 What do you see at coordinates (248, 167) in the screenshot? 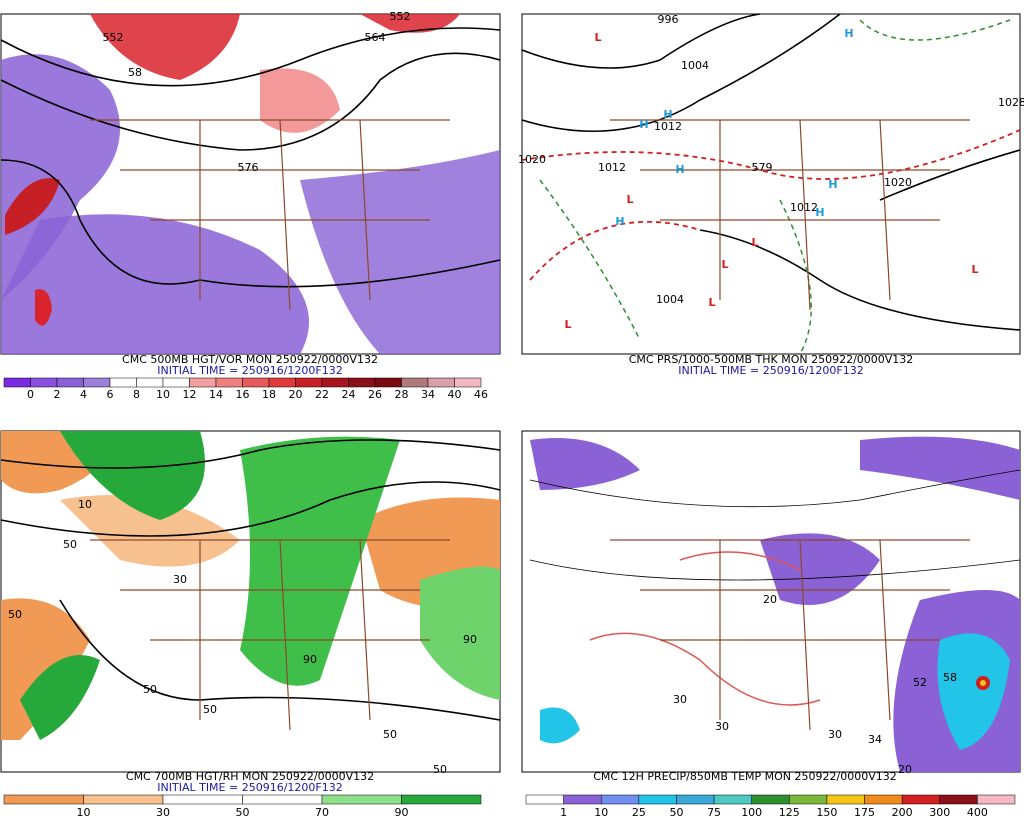
I see `contour-label: 576` at bounding box center [248, 167].